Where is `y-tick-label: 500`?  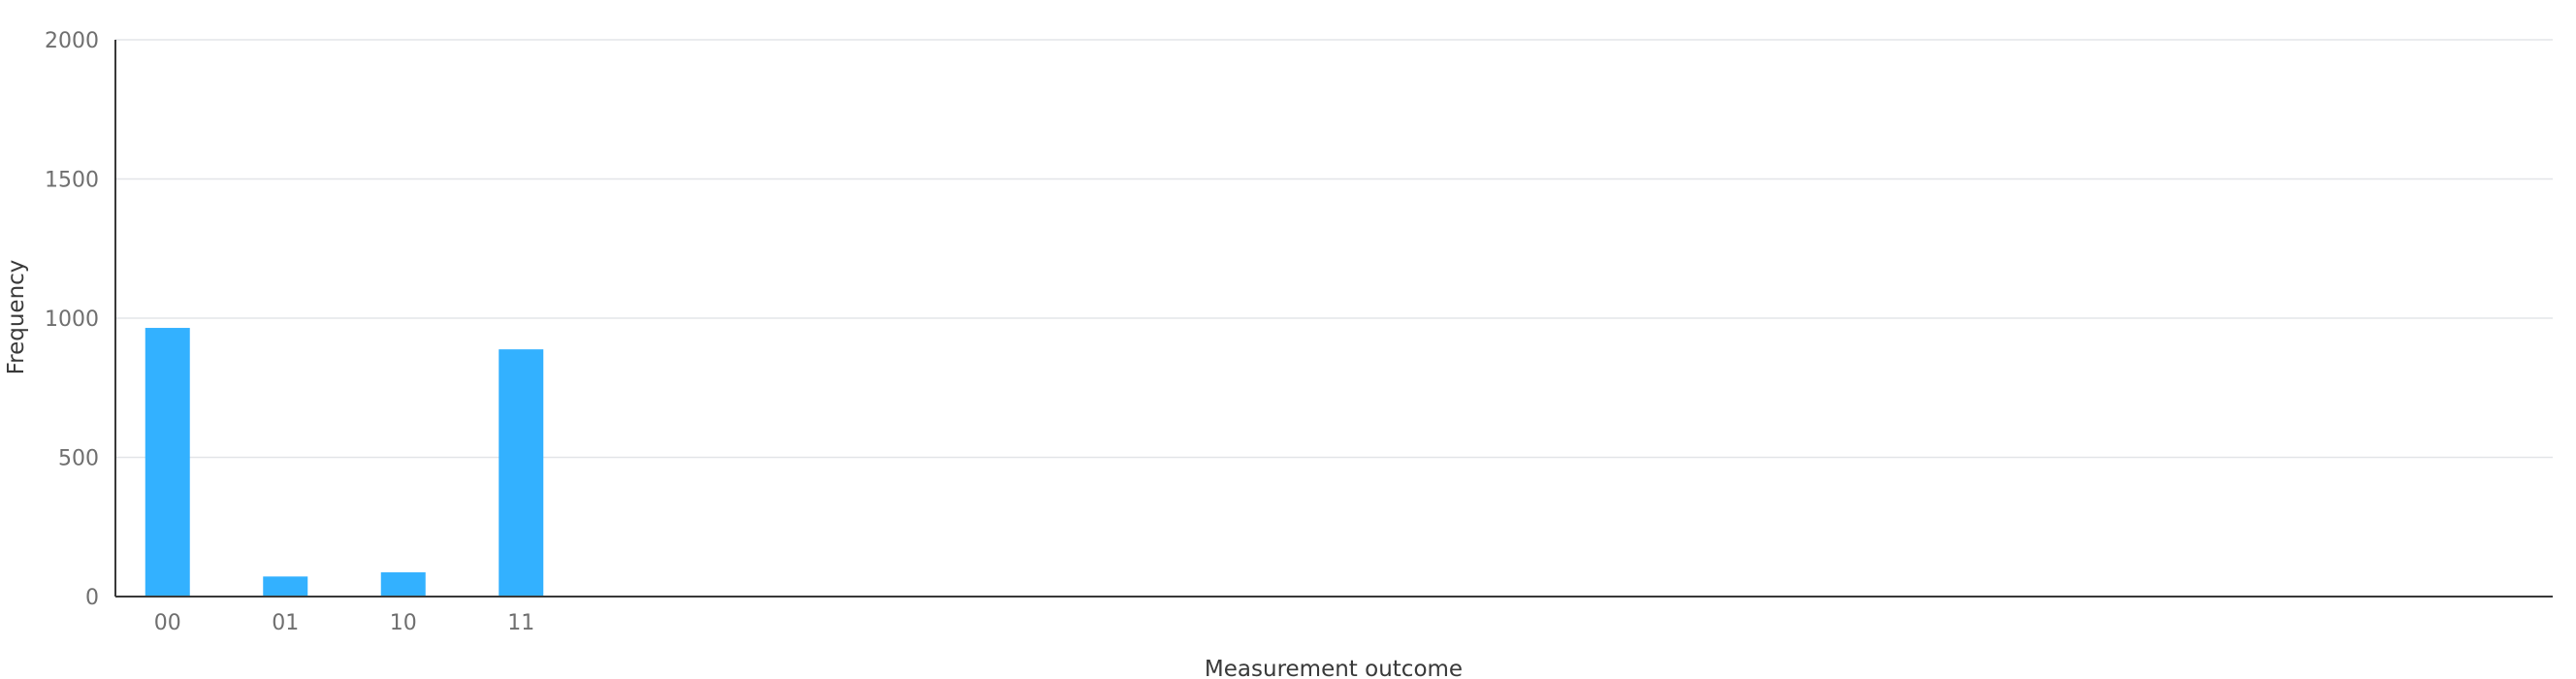 y-tick-label: 500 is located at coordinates (78, 459).